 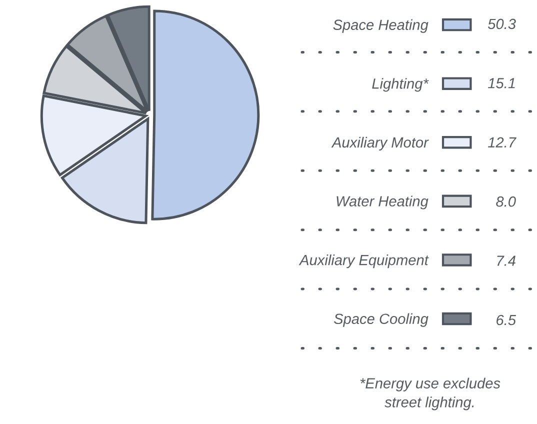 I want to click on data-label: 6.5, so click(x=506, y=320).